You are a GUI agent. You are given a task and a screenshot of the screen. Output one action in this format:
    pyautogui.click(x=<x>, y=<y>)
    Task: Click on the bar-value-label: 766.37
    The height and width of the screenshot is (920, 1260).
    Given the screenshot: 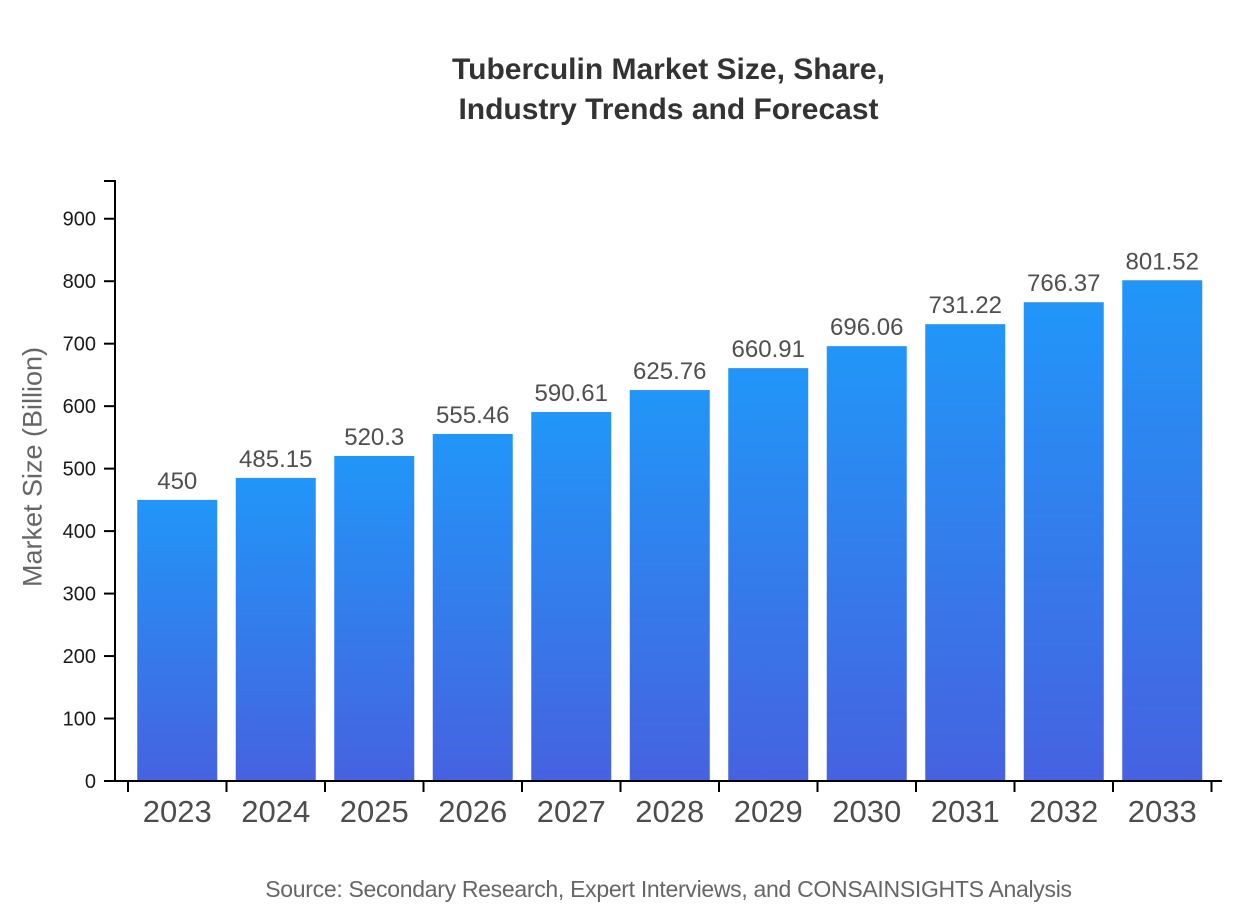 What is the action you would take?
    pyautogui.click(x=1063, y=283)
    